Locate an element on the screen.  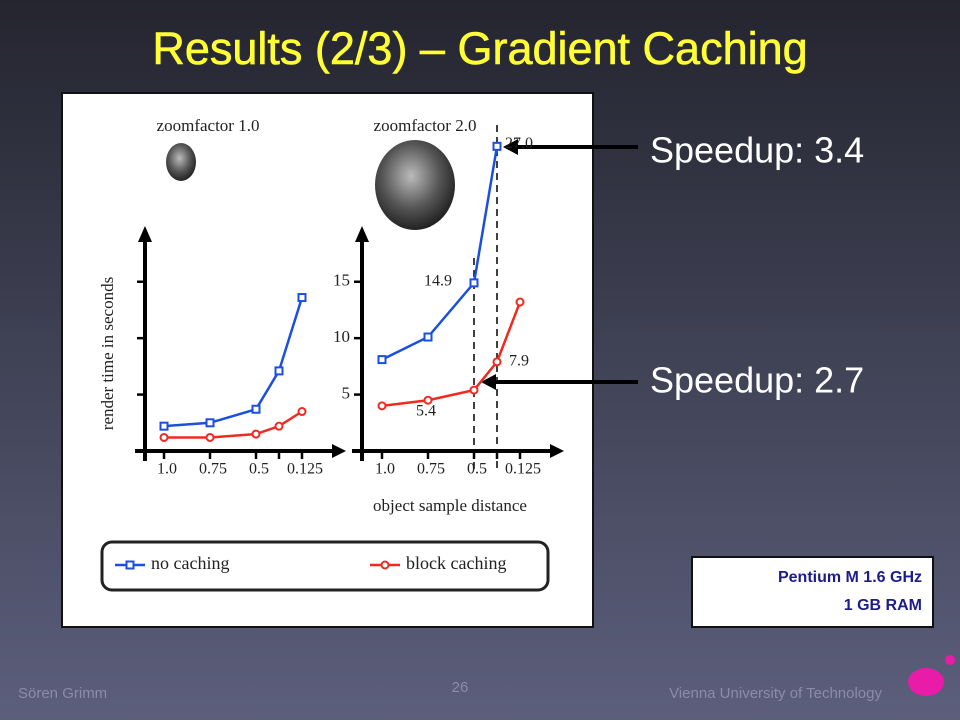
slide-title: Results (2/3) – Gradient Caching is located at coordinates (479, 48).